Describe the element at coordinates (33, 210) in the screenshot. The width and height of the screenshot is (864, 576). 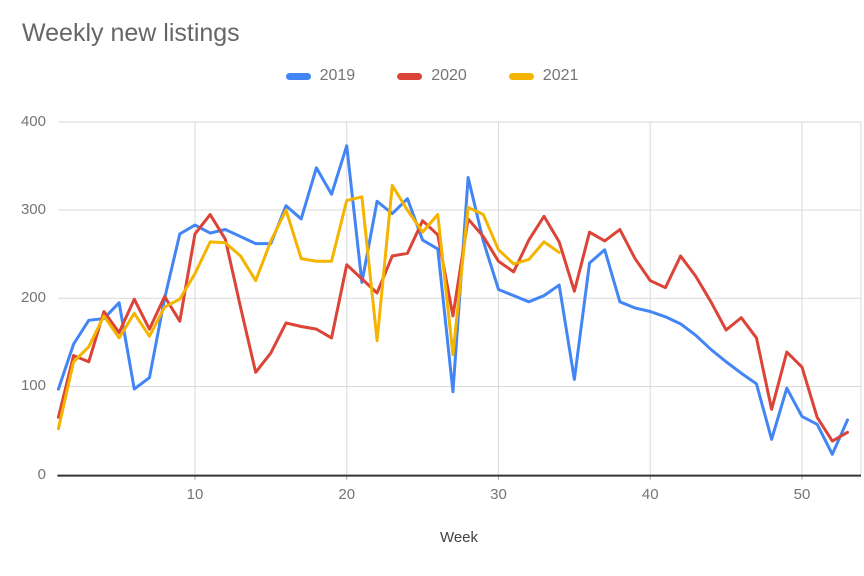
I see `y-tick-label-300: 300` at that location.